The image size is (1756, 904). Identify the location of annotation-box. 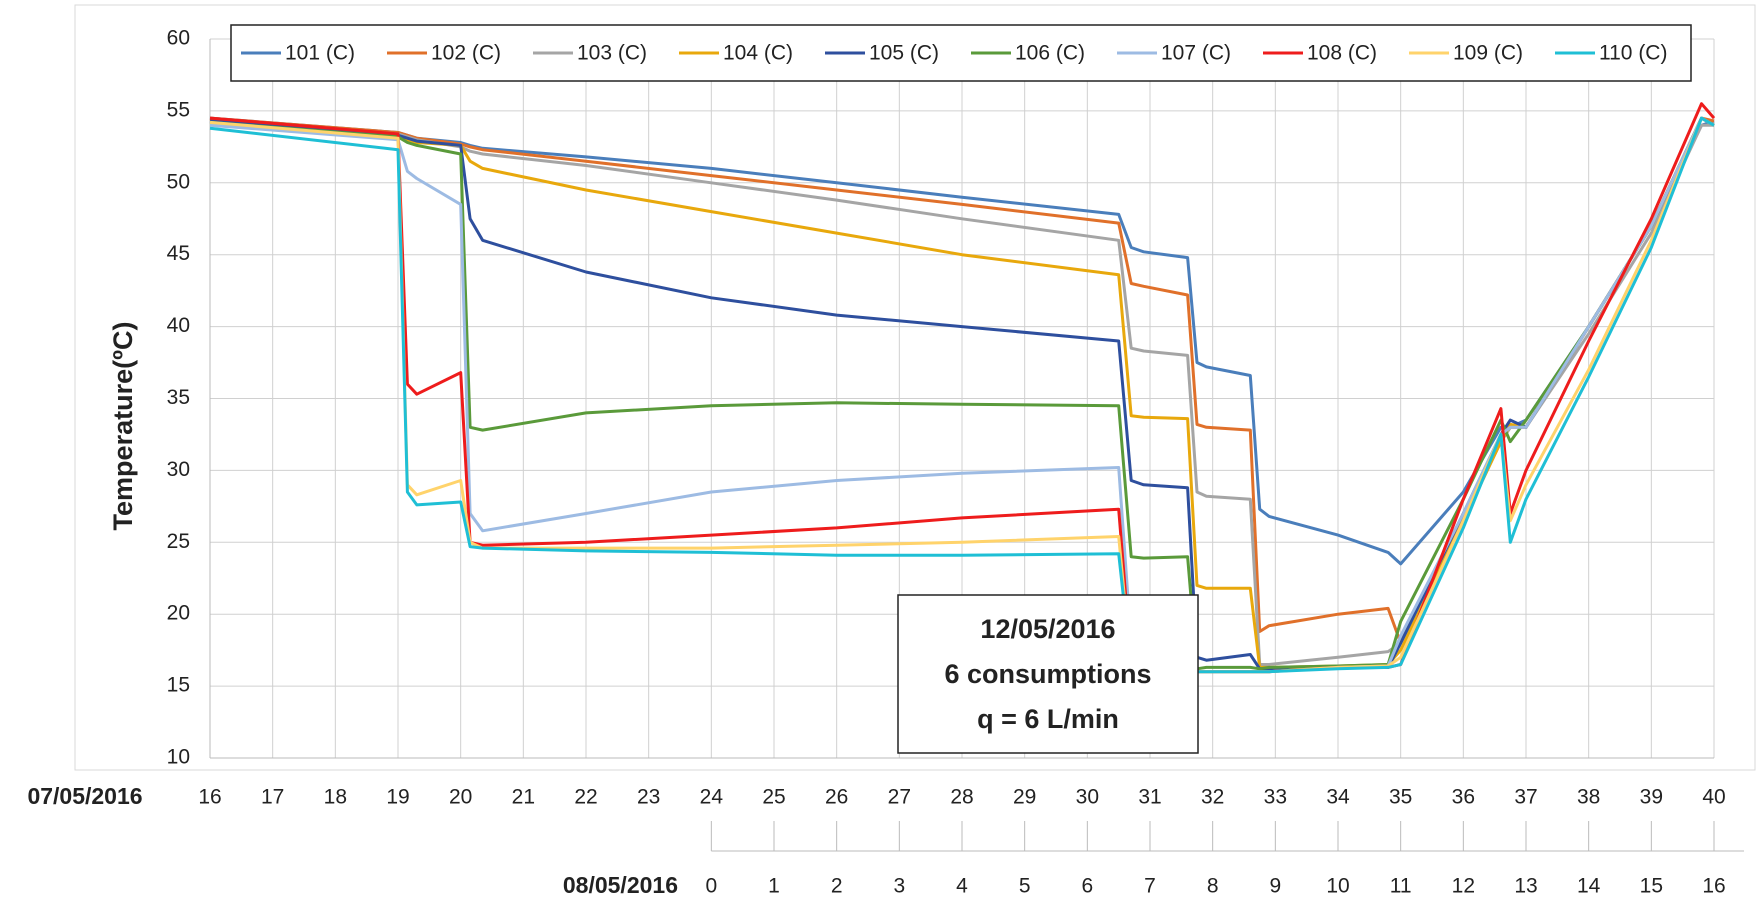
(1048, 674).